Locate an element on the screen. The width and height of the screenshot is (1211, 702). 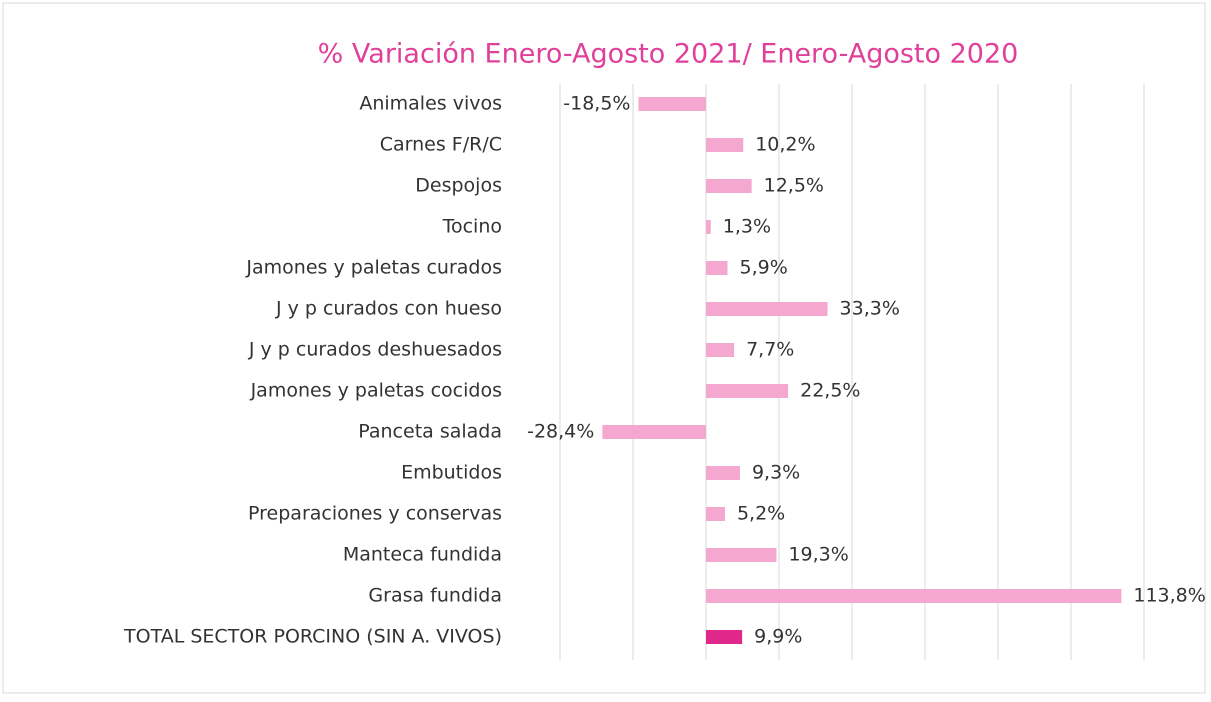
data-label: 1,3% is located at coordinates (747, 227).